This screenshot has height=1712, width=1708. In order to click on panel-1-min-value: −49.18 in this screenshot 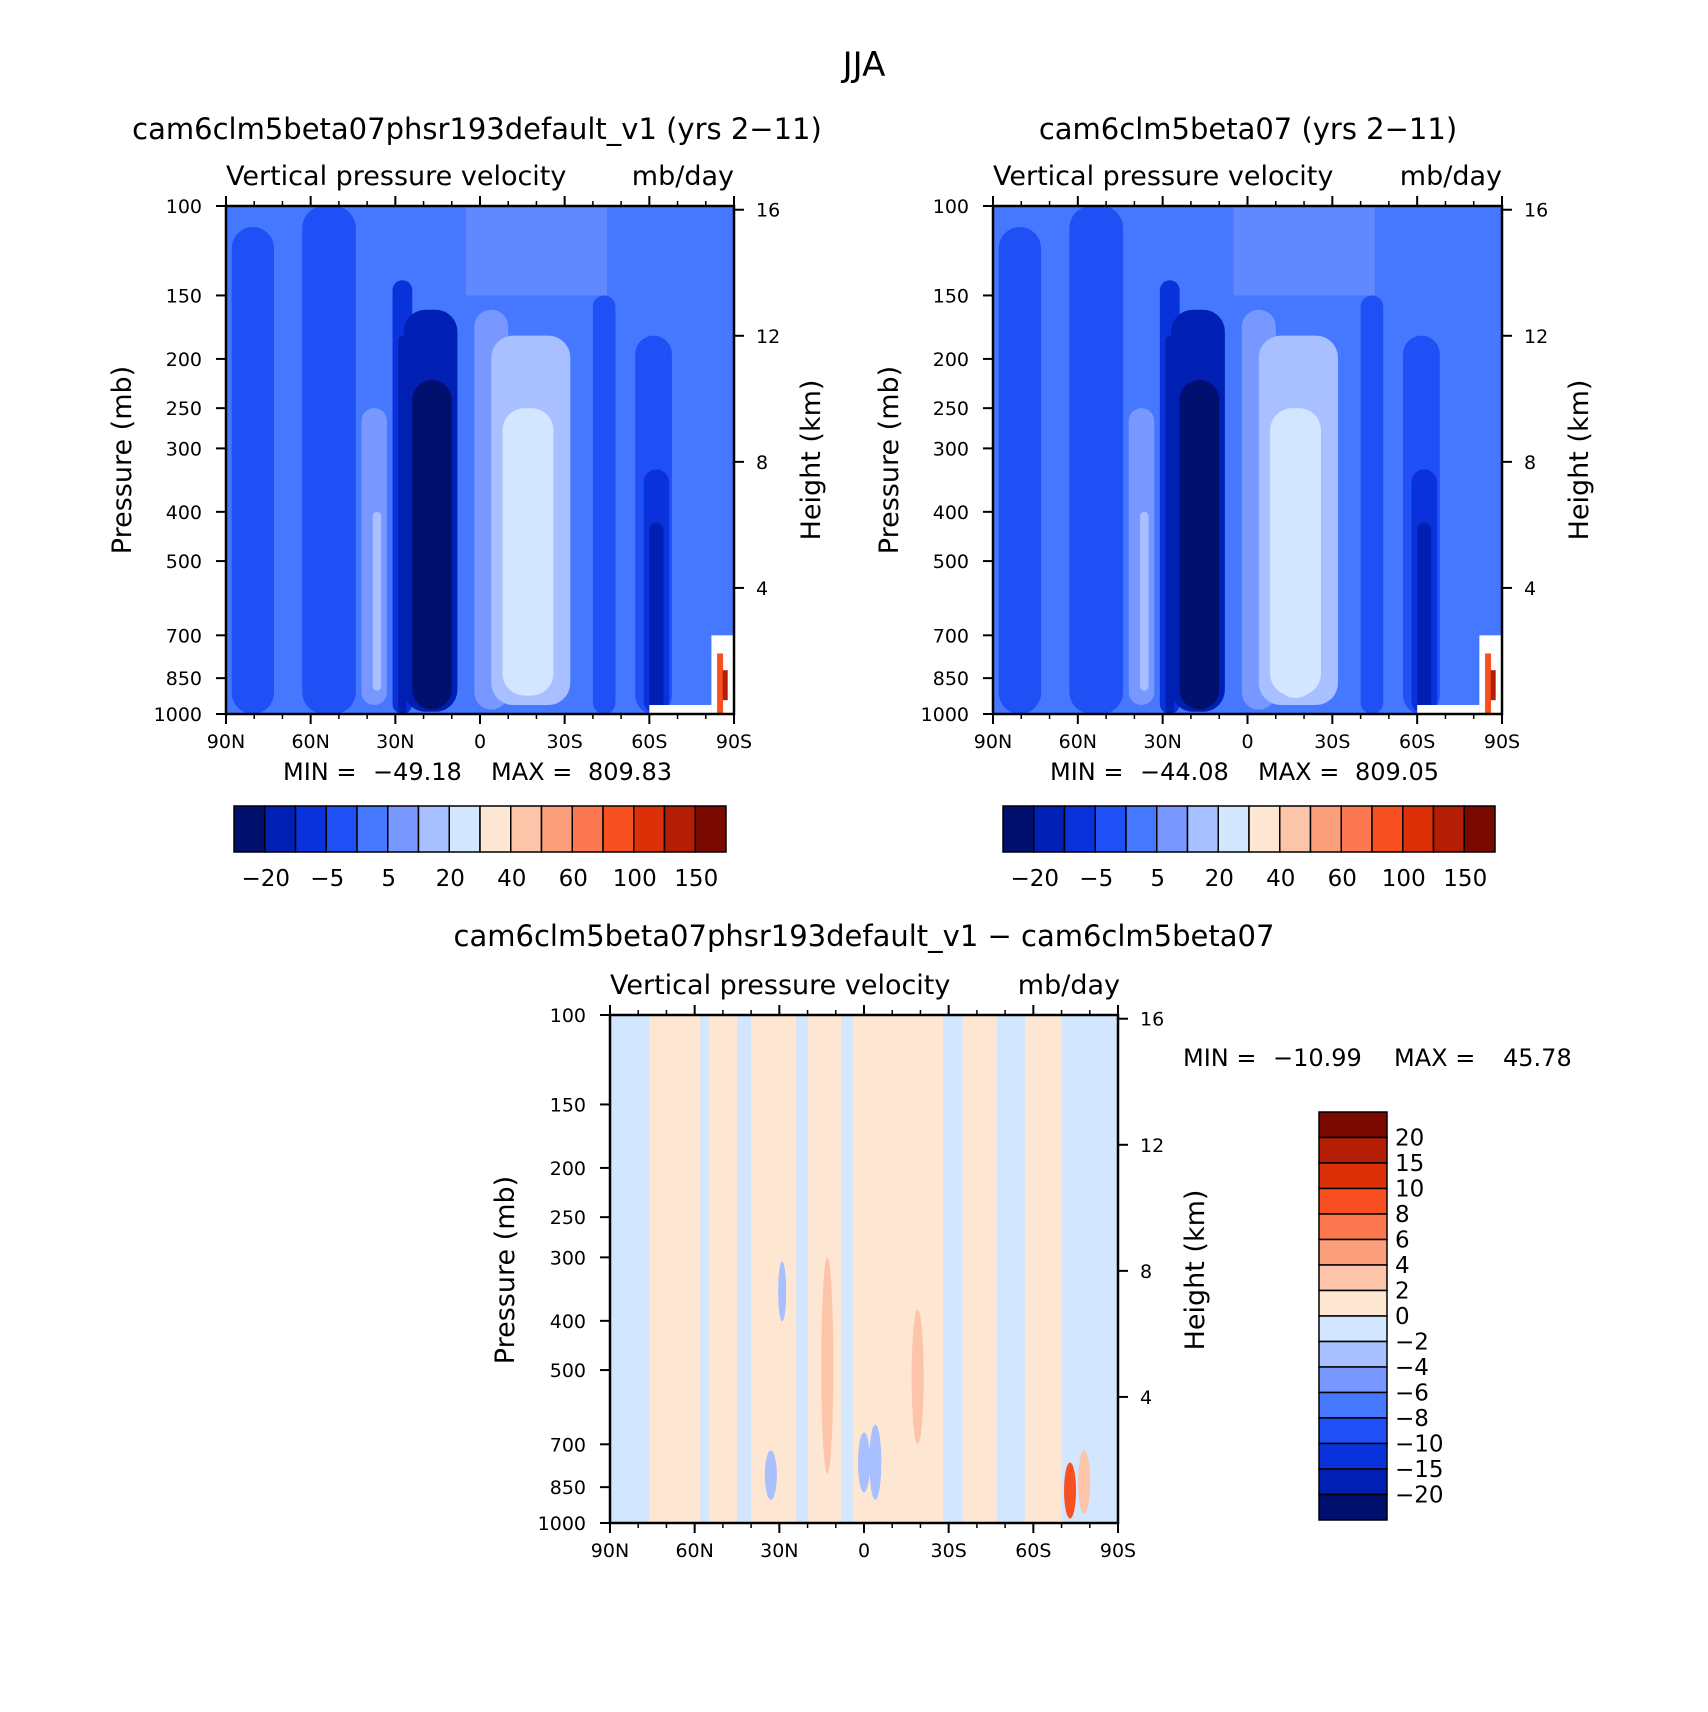, I will do `click(417, 772)`.